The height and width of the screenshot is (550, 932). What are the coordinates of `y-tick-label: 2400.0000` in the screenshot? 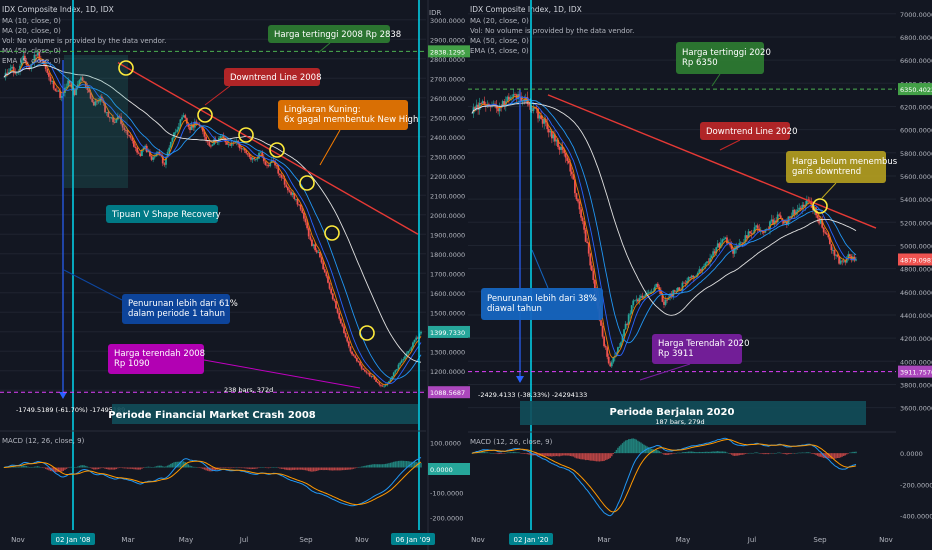 It's located at (447, 138).